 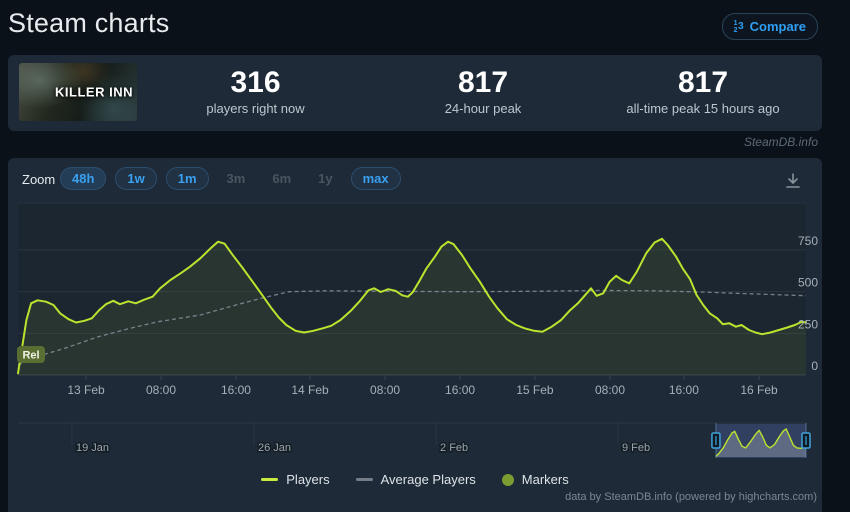 What do you see at coordinates (793, 181) in the screenshot?
I see `download-icon` at bounding box center [793, 181].